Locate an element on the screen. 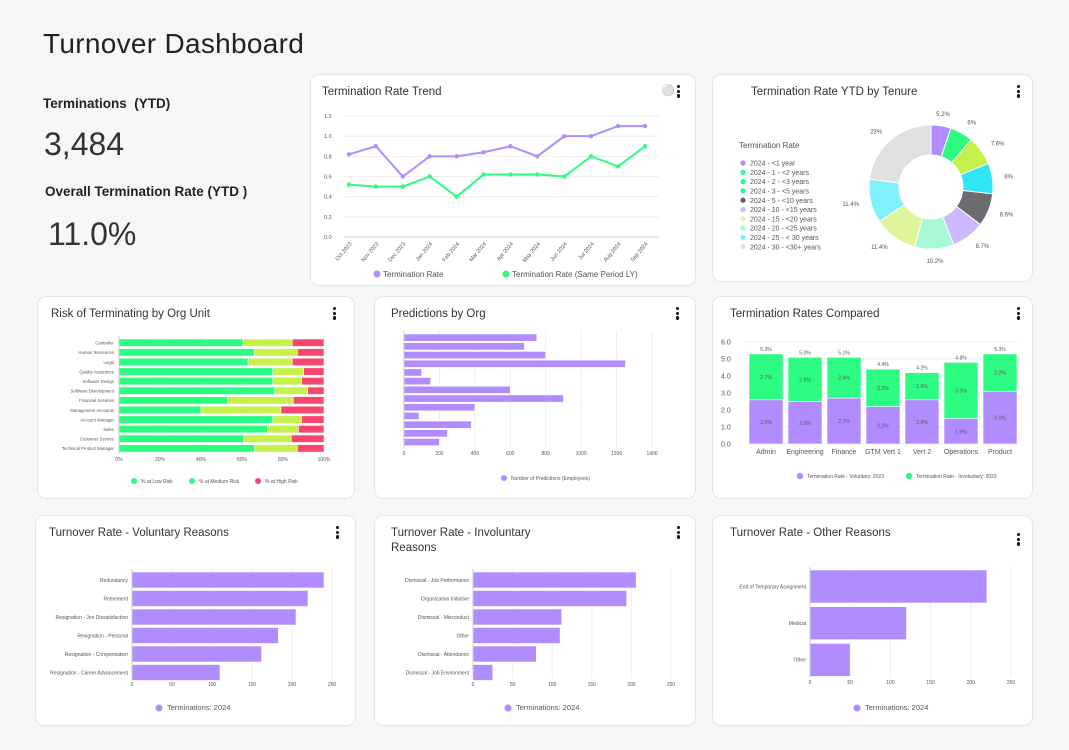 The image size is (1069, 750). total-label: 5.3% is located at coordinates (1000, 350).